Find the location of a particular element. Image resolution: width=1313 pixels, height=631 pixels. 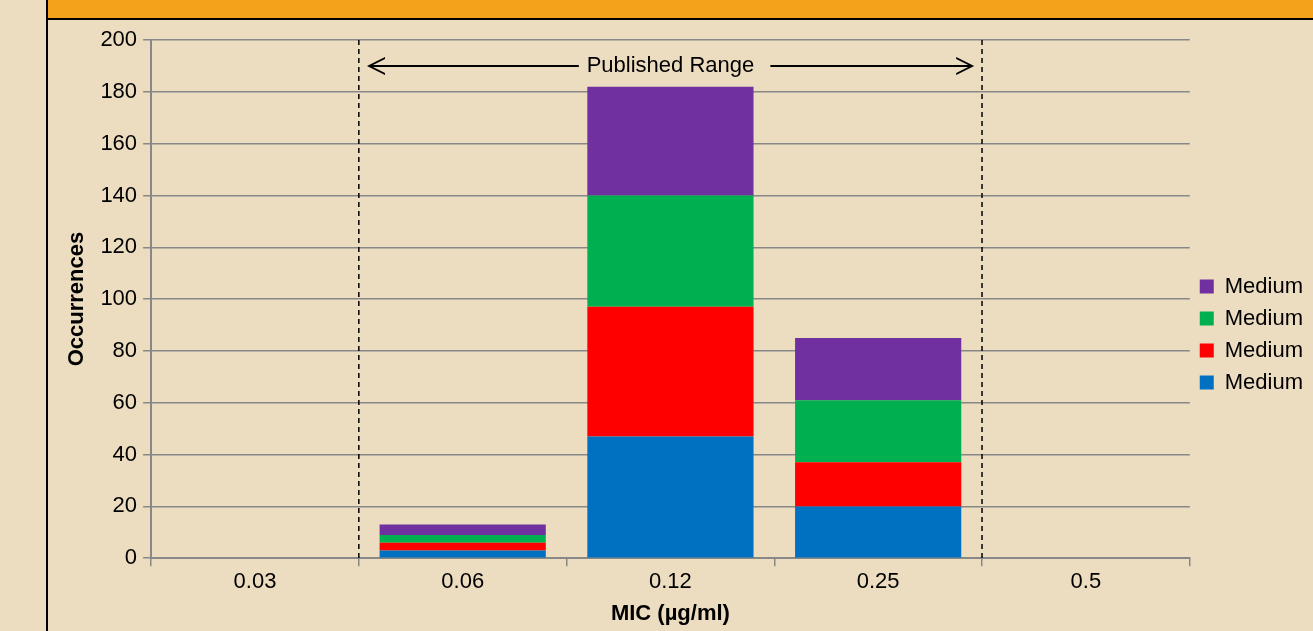

annotation: Published Range is located at coordinates (670, 65).